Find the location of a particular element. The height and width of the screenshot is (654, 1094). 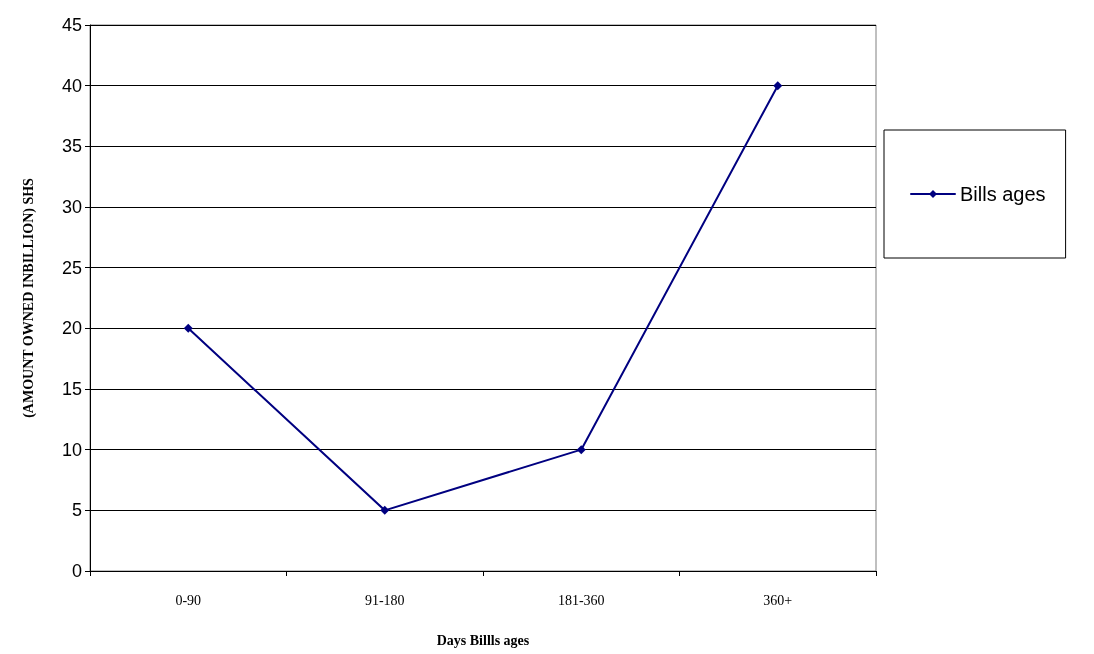

y-tick-label: 25 is located at coordinates (71, 267).